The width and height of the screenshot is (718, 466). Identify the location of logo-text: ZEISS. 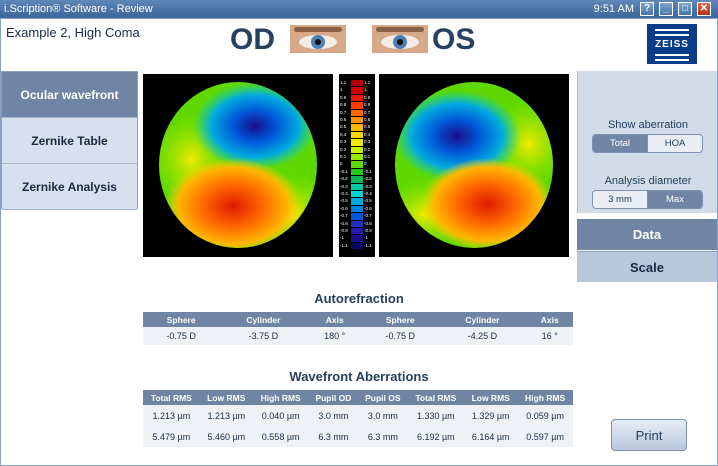
(672, 44).